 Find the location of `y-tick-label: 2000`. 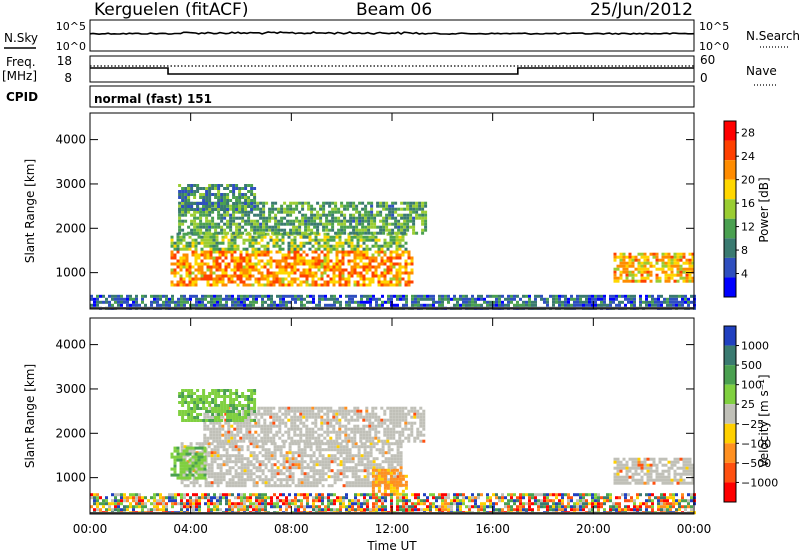

y-tick-label: 2000 is located at coordinates (70, 228).